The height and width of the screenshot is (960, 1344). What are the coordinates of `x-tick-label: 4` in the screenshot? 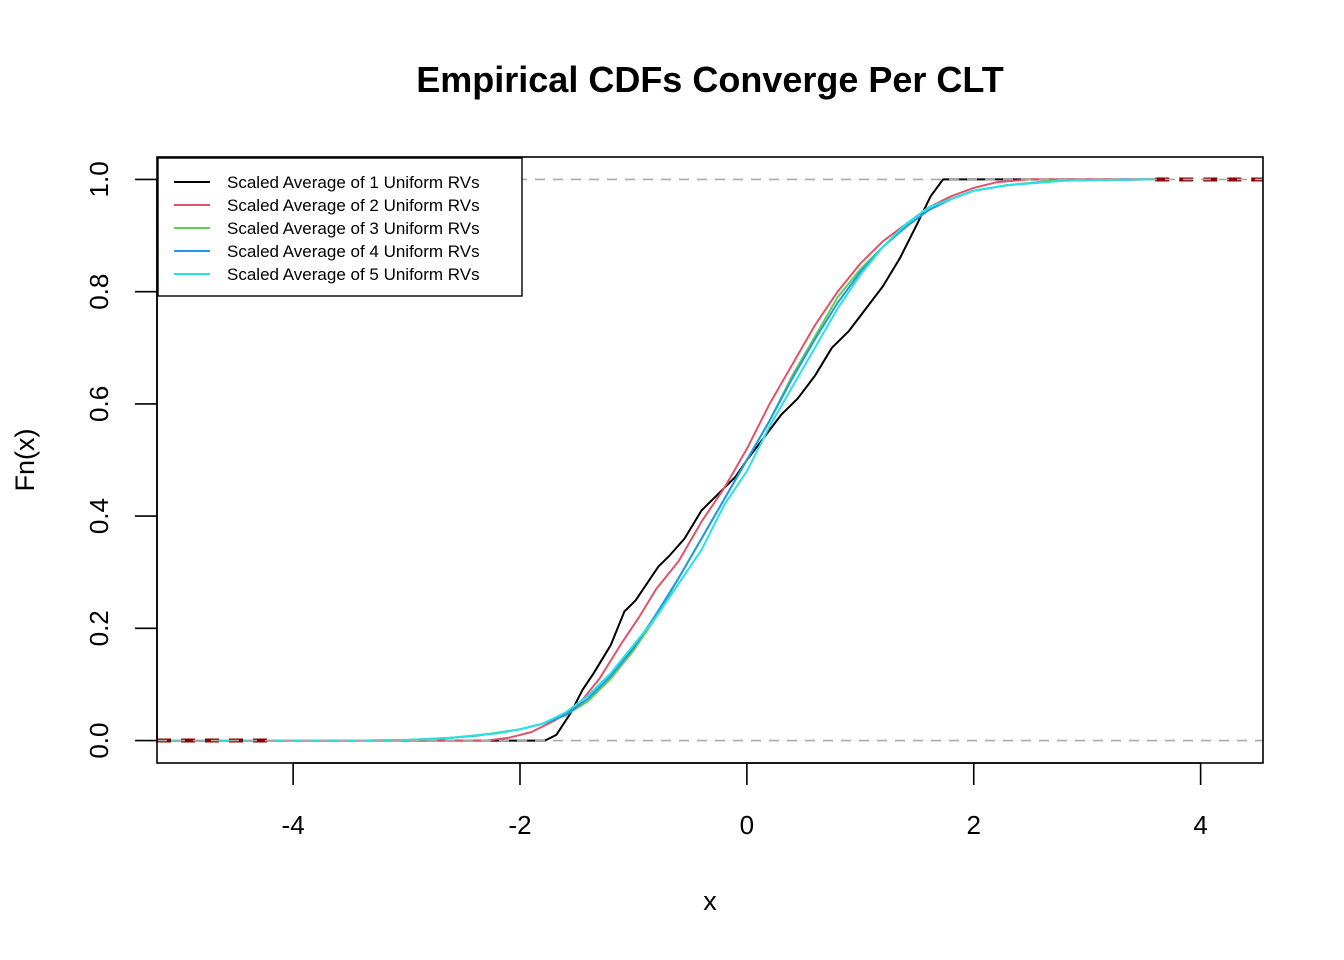 It's located at (1200, 825).